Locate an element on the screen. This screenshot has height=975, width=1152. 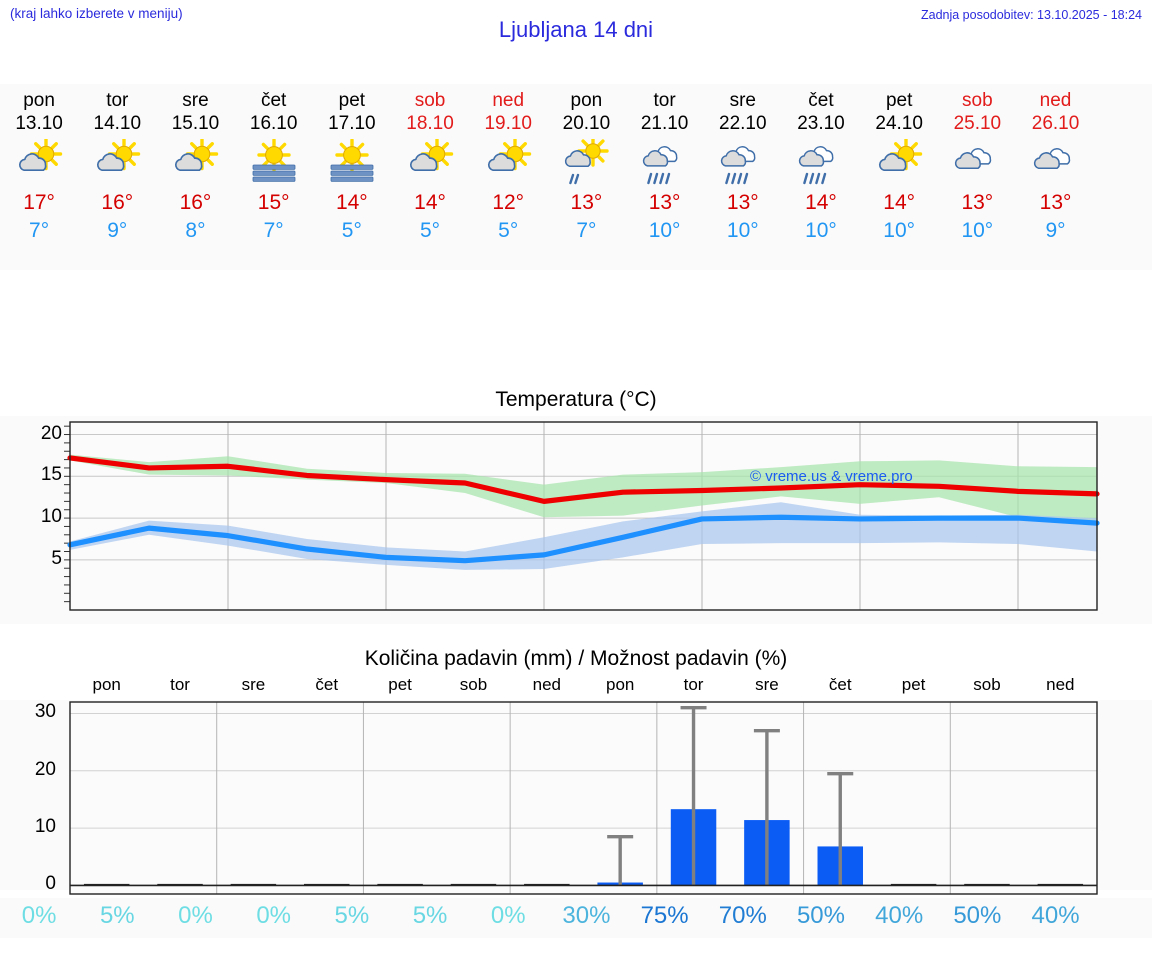
last-updated-label: Zadnja posodobitev: 13.10.2025 - 18:24 is located at coordinates (1031, 15).